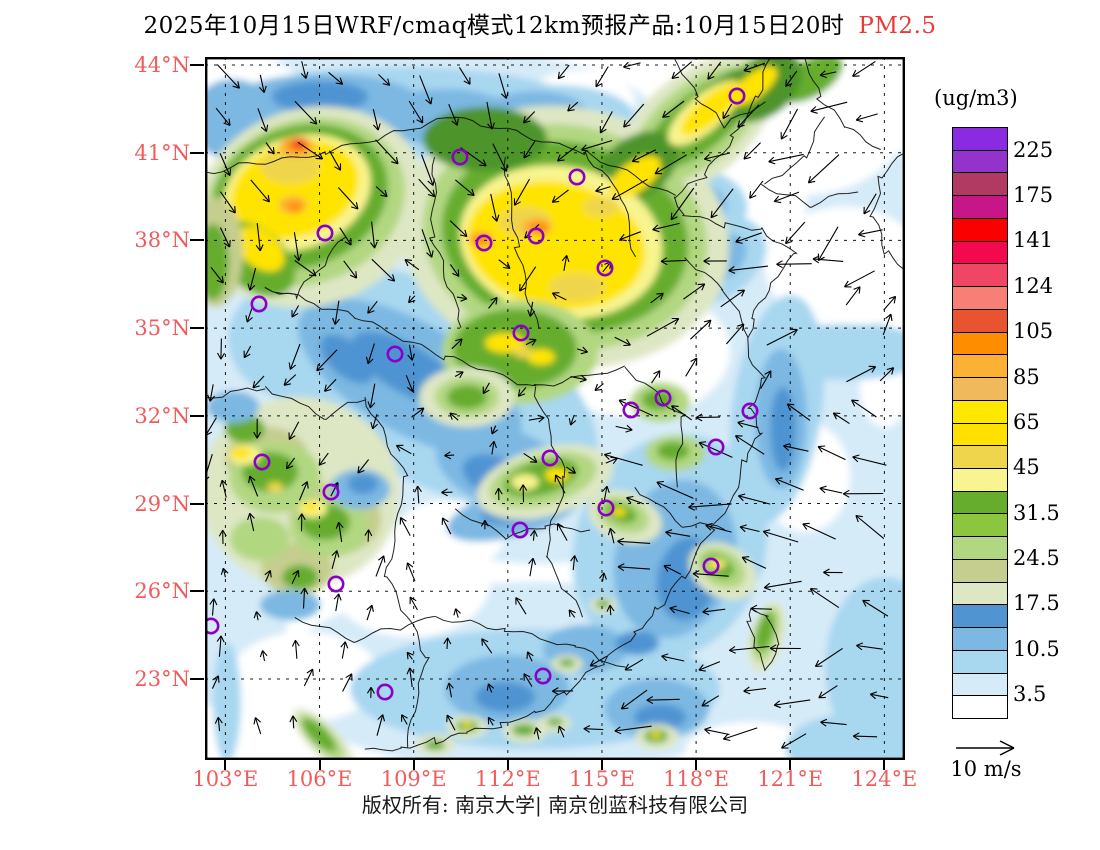  I want to click on lon-label: 121°E, so click(790, 779).